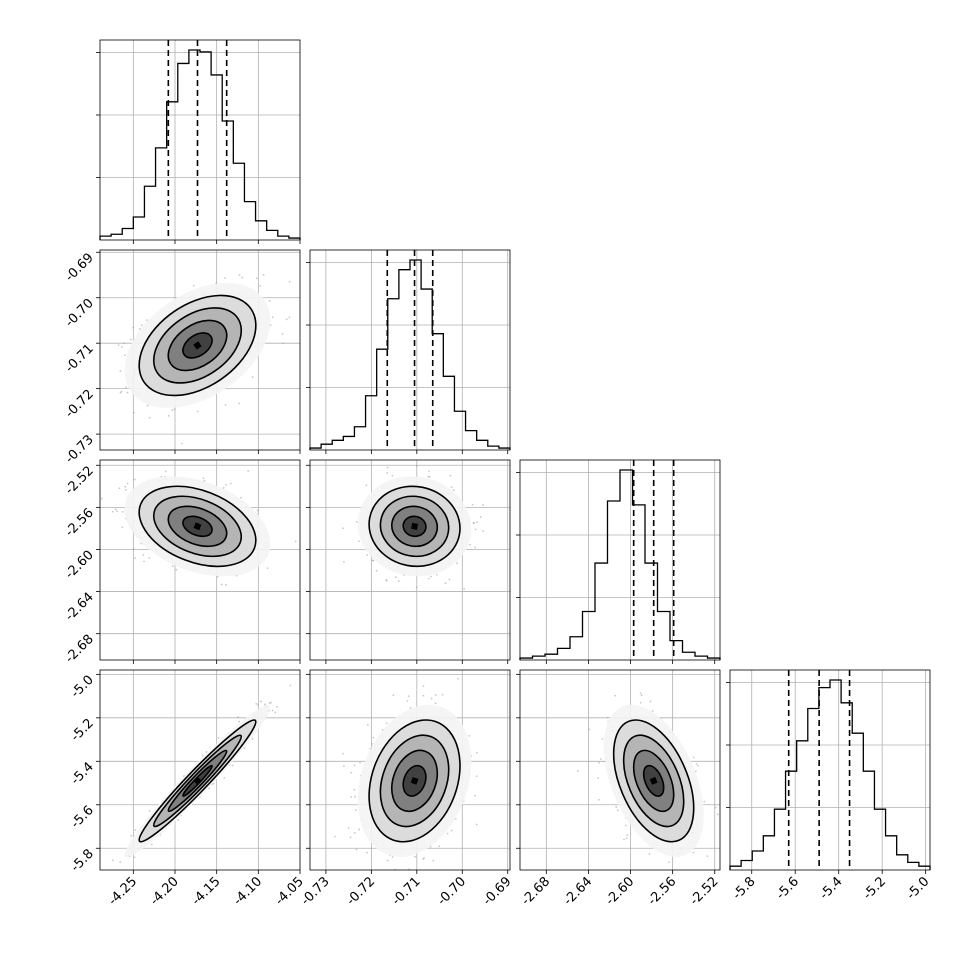 This screenshot has height=970, width=970. Describe the element at coordinates (79, 607) in the screenshot. I see `tick-label-y: -2.64` at that location.